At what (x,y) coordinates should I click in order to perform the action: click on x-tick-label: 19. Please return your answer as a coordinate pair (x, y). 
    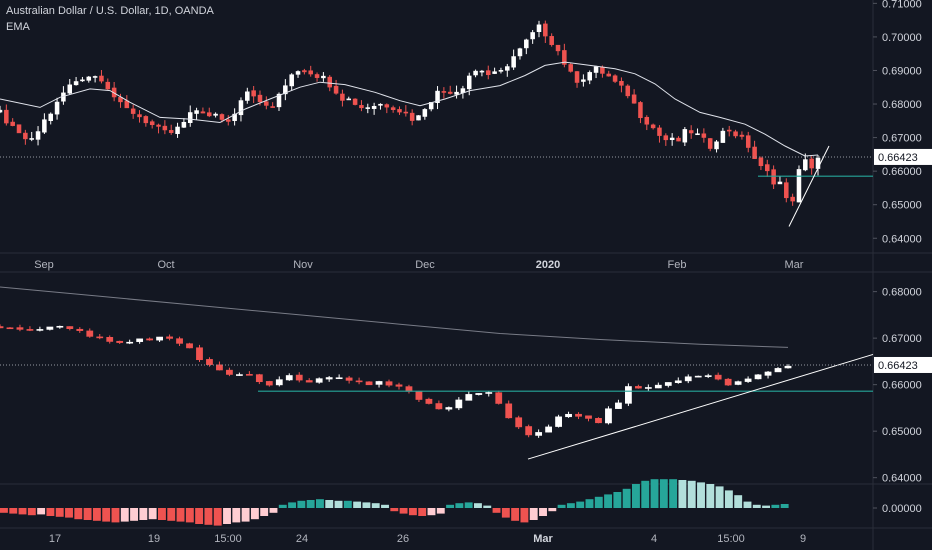
    Looking at the image, I should click on (154, 539).